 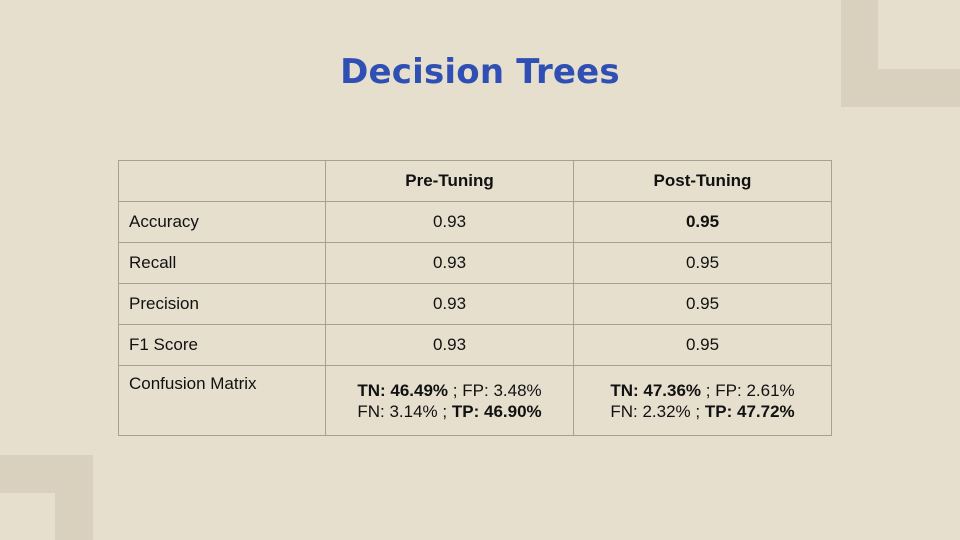 I want to click on corner-decoration-top-right-cutout, so click(x=919, y=34).